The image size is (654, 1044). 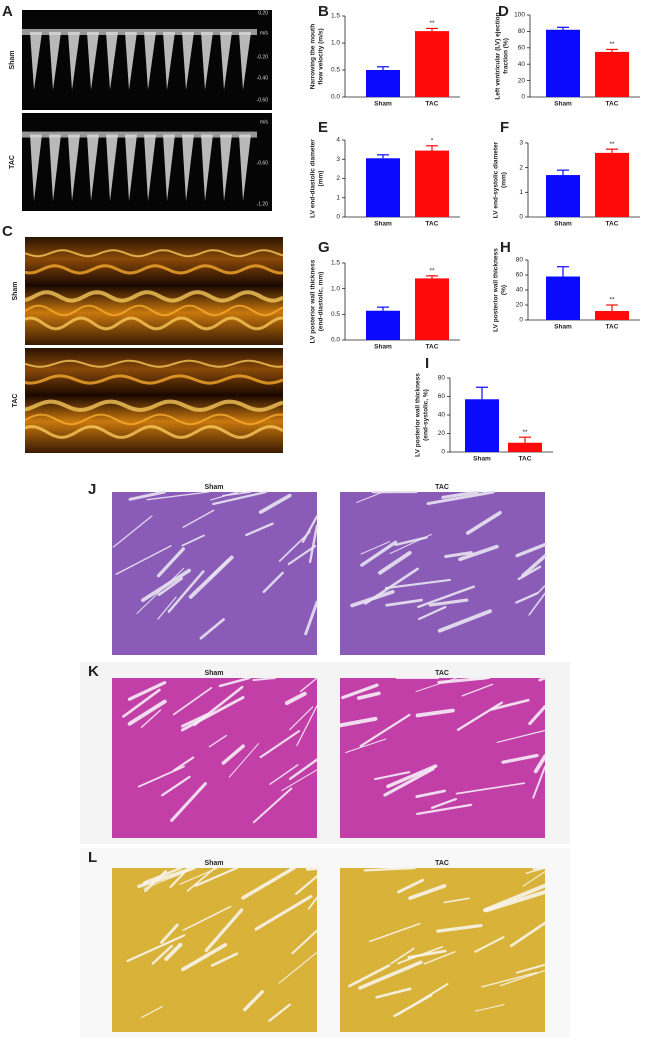 What do you see at coordinates (324, 247) in the screenshot?
I see `panel-letter: G` at bounding box center [324, 247].